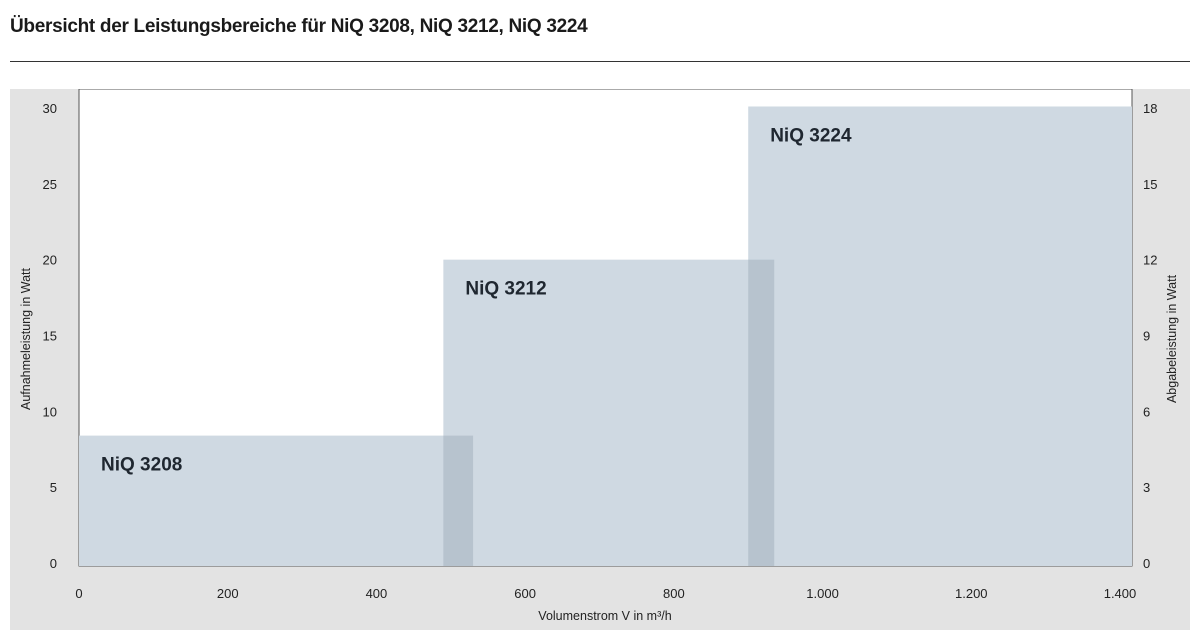  Describe the element at coordinates (26, 338) in the screenshot. I see `y-left-axis-title: Aufnahmeleistung in Watt` at that location.